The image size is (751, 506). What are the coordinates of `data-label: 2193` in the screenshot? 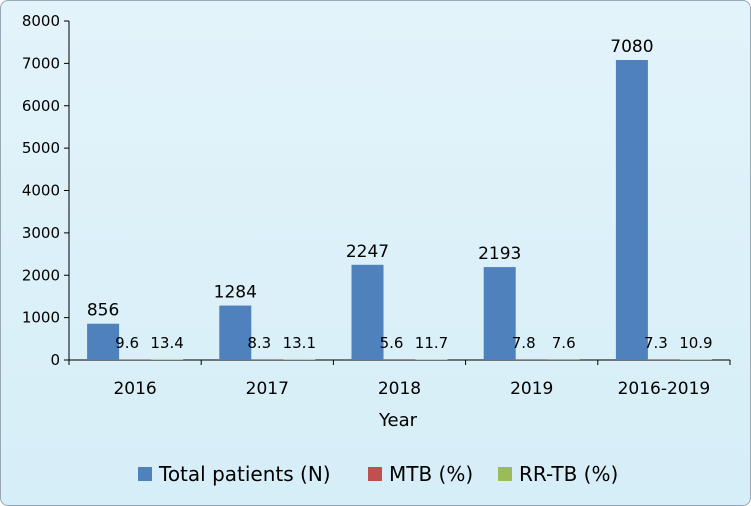 It's located at (499, 254).